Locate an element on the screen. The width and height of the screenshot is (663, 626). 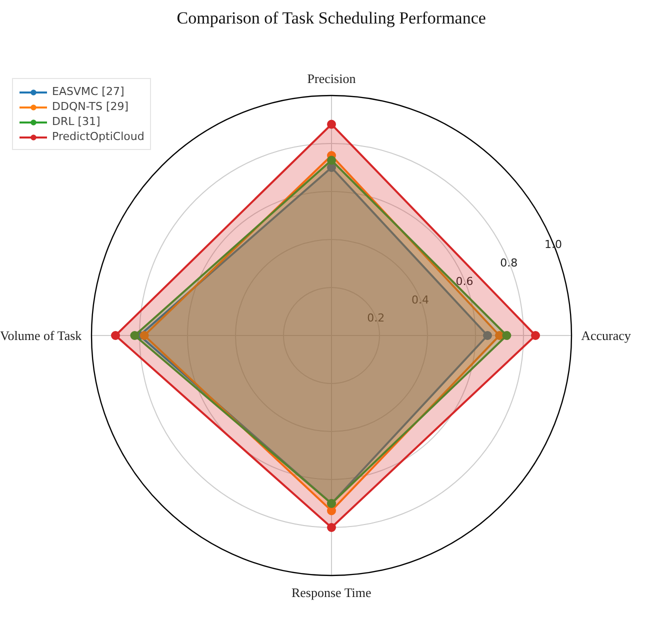
spoke-label: Response Time is located at coordinates (331, 592).